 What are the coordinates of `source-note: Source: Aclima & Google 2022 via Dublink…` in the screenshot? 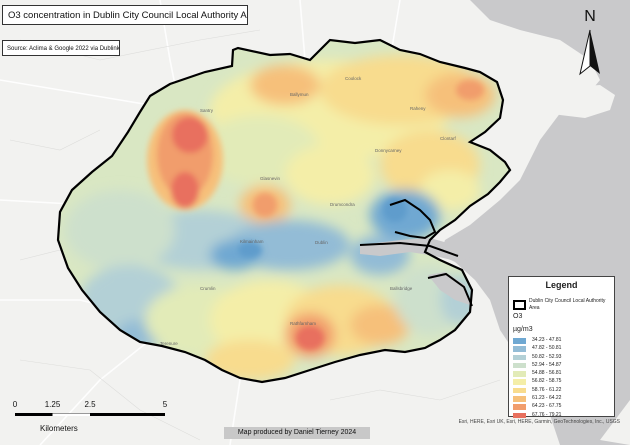 It's located at (61, 48).